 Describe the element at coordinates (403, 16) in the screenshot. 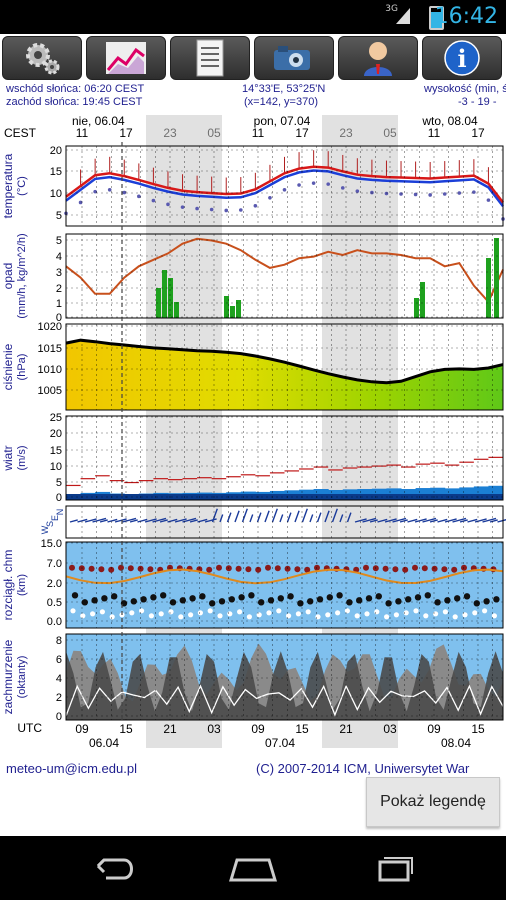

I see `signal-icon` at that location.